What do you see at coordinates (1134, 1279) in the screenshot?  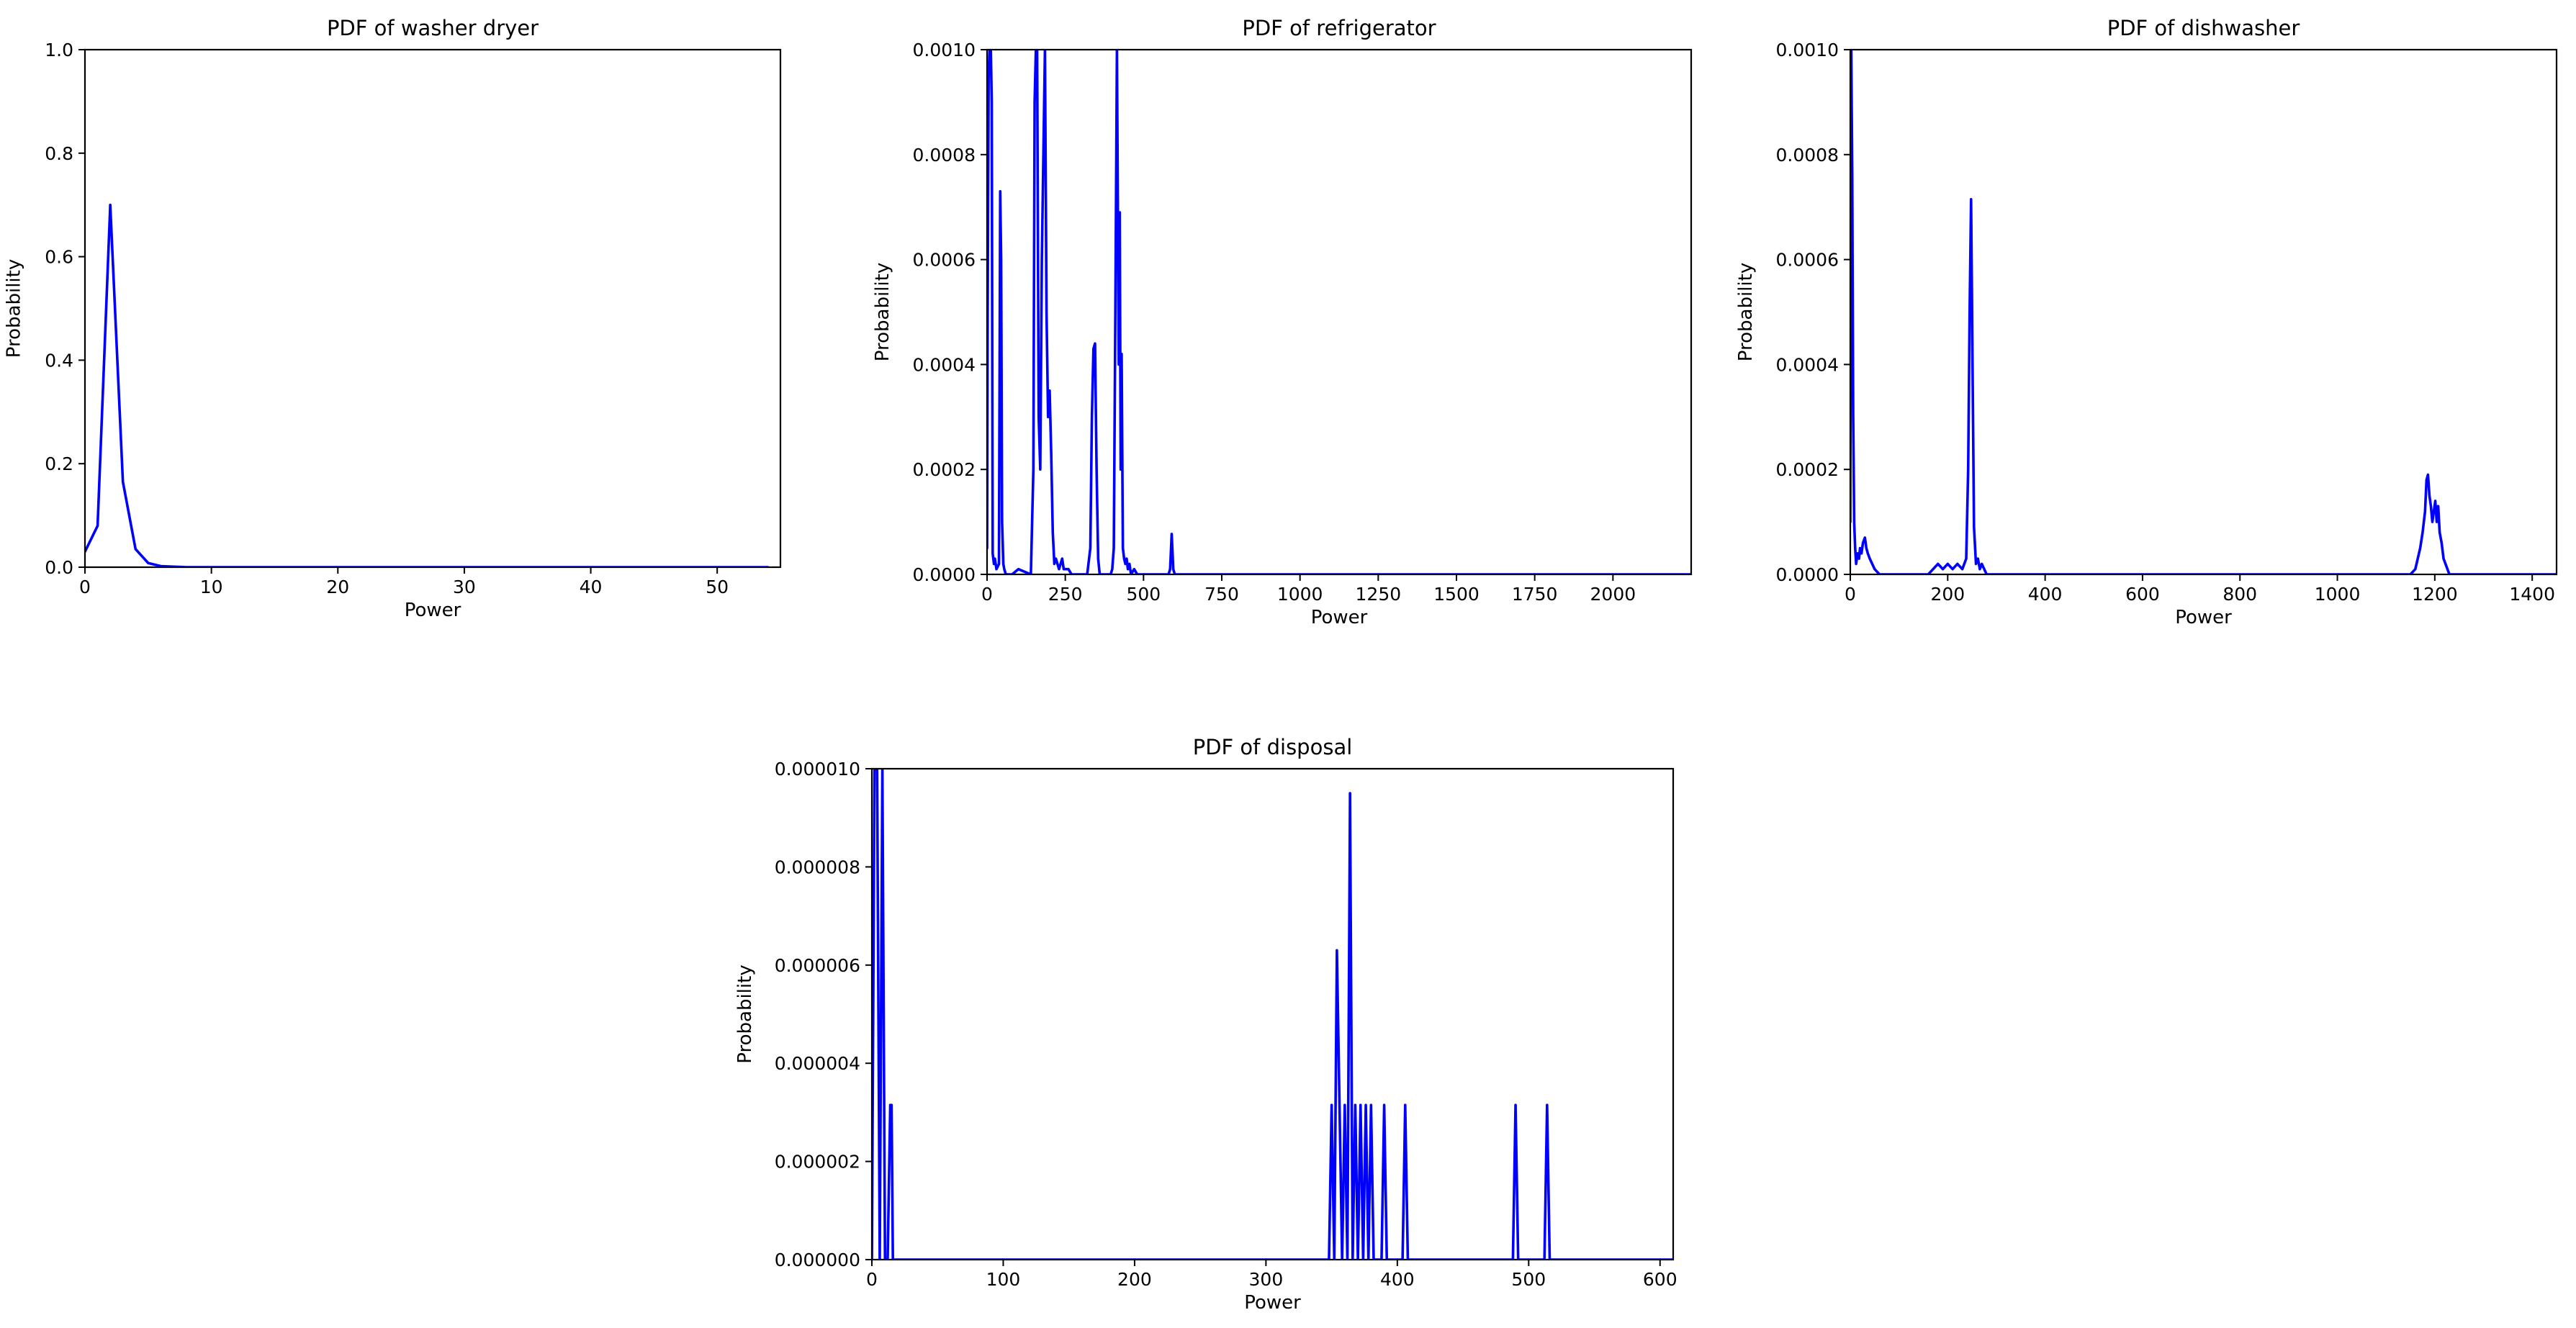 I see `chart4-xtick-label: 200` at bounding box center [1134, 1279].